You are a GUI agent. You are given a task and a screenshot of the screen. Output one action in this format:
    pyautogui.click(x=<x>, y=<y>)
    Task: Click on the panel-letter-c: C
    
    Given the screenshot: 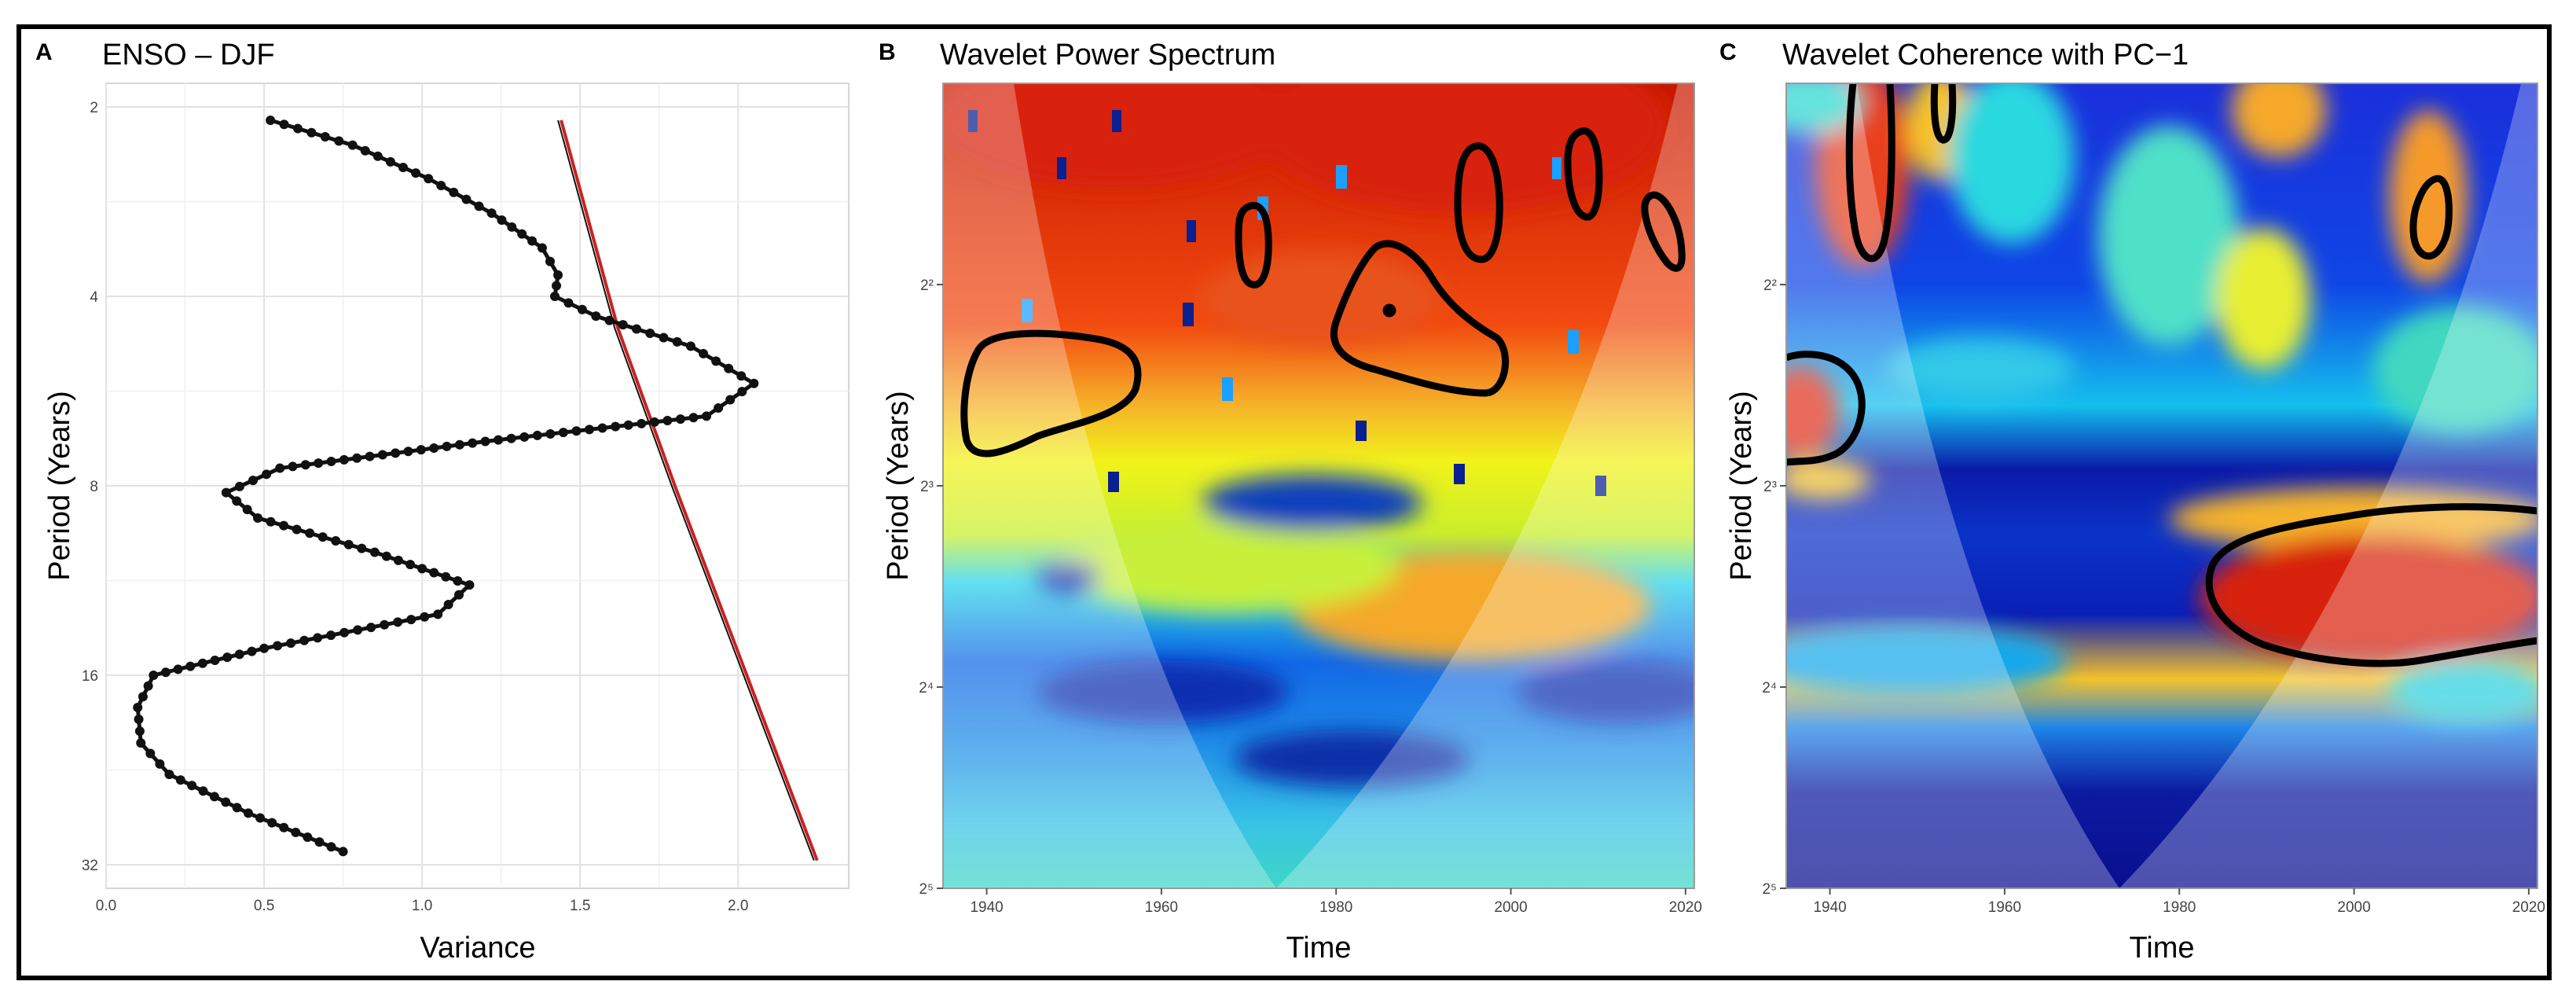 What is the action you would take?
    pyautogui.click(x=1728, y=52)
    